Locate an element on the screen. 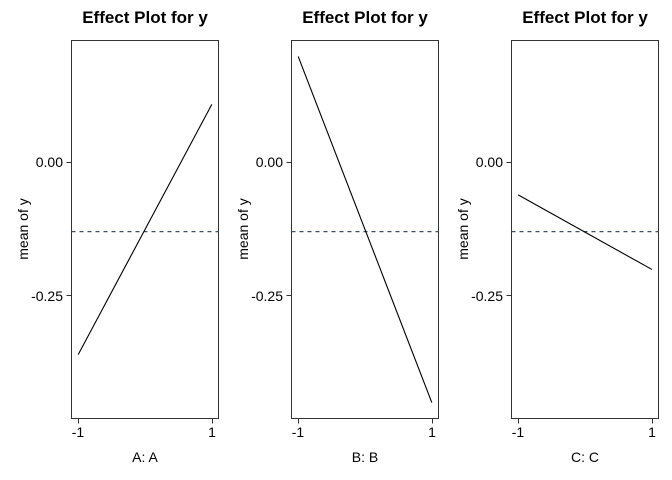 The image size is (672, 480). x-axis-title: B is located at coordinates (365, 457).